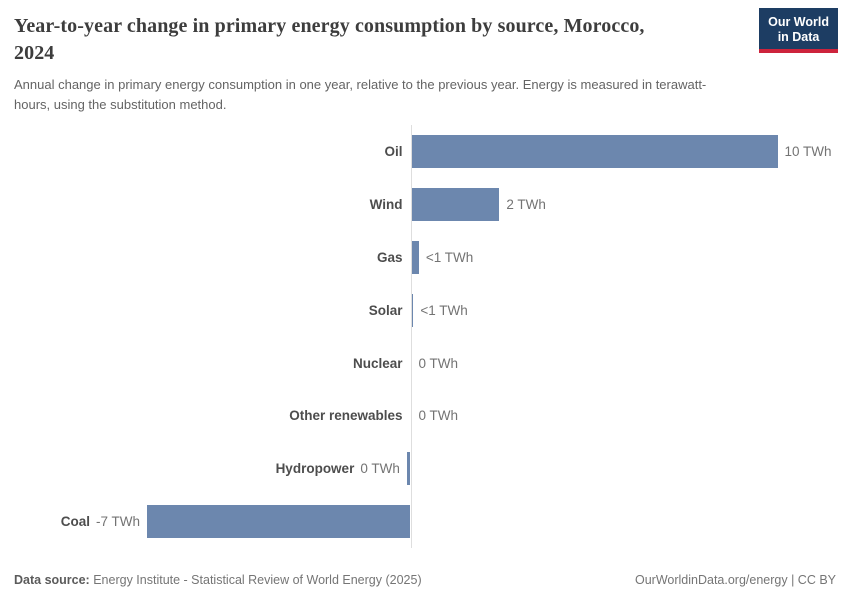 The image size is (850, 600). What do you see at coordinates (346, 416) in the screenshot?
I see `bar-label-other-renewables: Other renewables` at bounding box center [346, 416].